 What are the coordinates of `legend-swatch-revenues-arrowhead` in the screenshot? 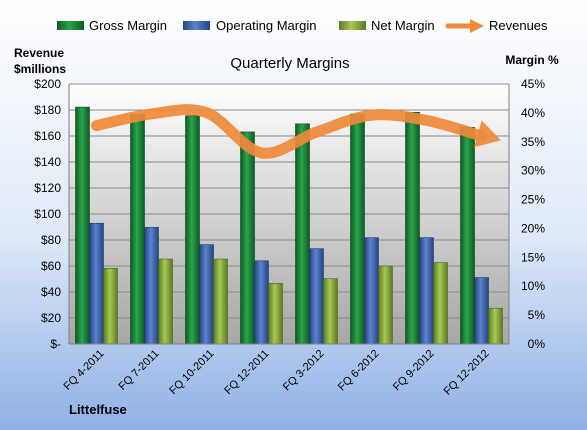 It's located at (477, 26).